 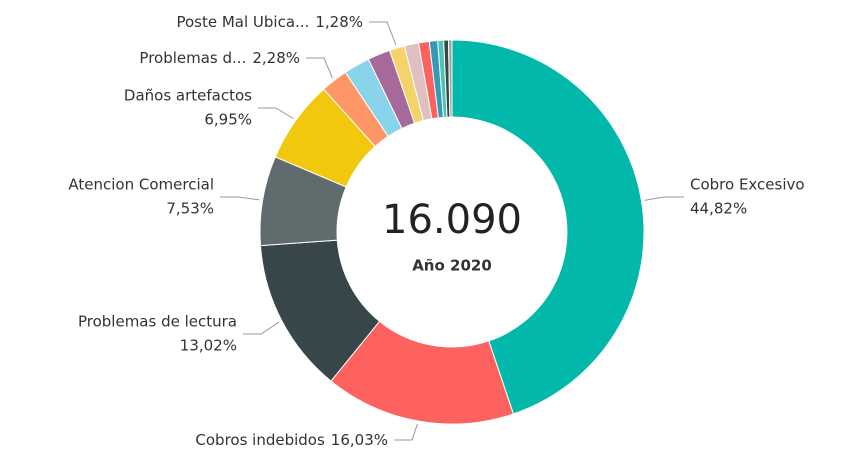 What do you see at coordinates (188, 96) in the screenshot?
I see `slice-label: Daños artefactos` at bounding box center [188, 96].